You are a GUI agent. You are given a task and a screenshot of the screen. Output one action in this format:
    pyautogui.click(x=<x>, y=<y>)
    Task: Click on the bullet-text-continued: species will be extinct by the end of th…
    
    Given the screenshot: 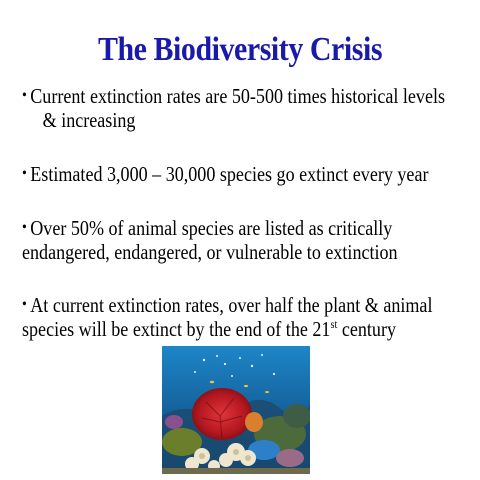 What is the action you would take?
    pyautogui.click(x=176, y=329)
    